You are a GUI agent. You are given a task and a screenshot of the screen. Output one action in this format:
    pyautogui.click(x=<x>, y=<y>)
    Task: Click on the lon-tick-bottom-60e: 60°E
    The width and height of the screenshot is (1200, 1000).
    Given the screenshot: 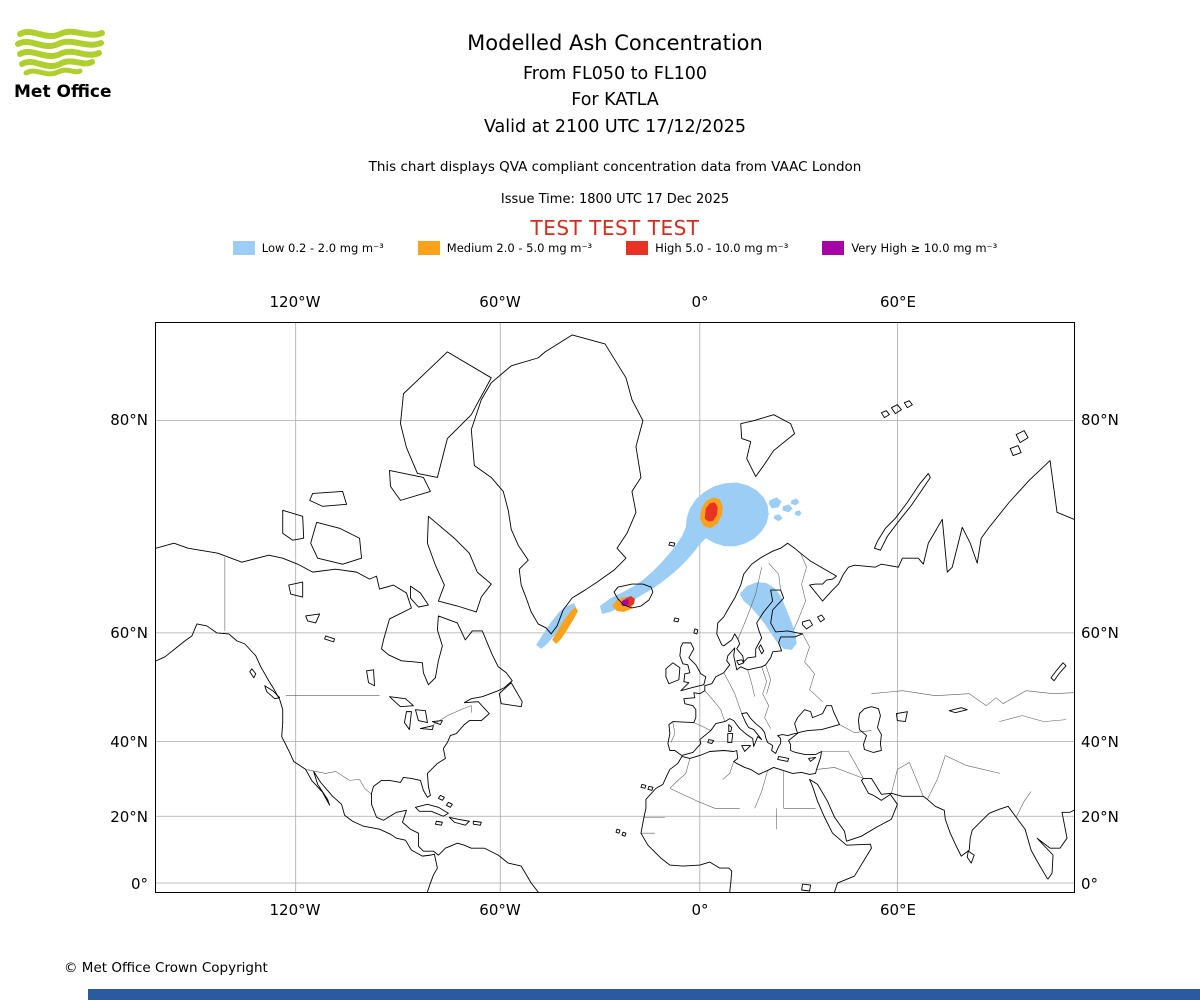 What is the action you would take?
    pyautogui.click(x=898, y=910)
    